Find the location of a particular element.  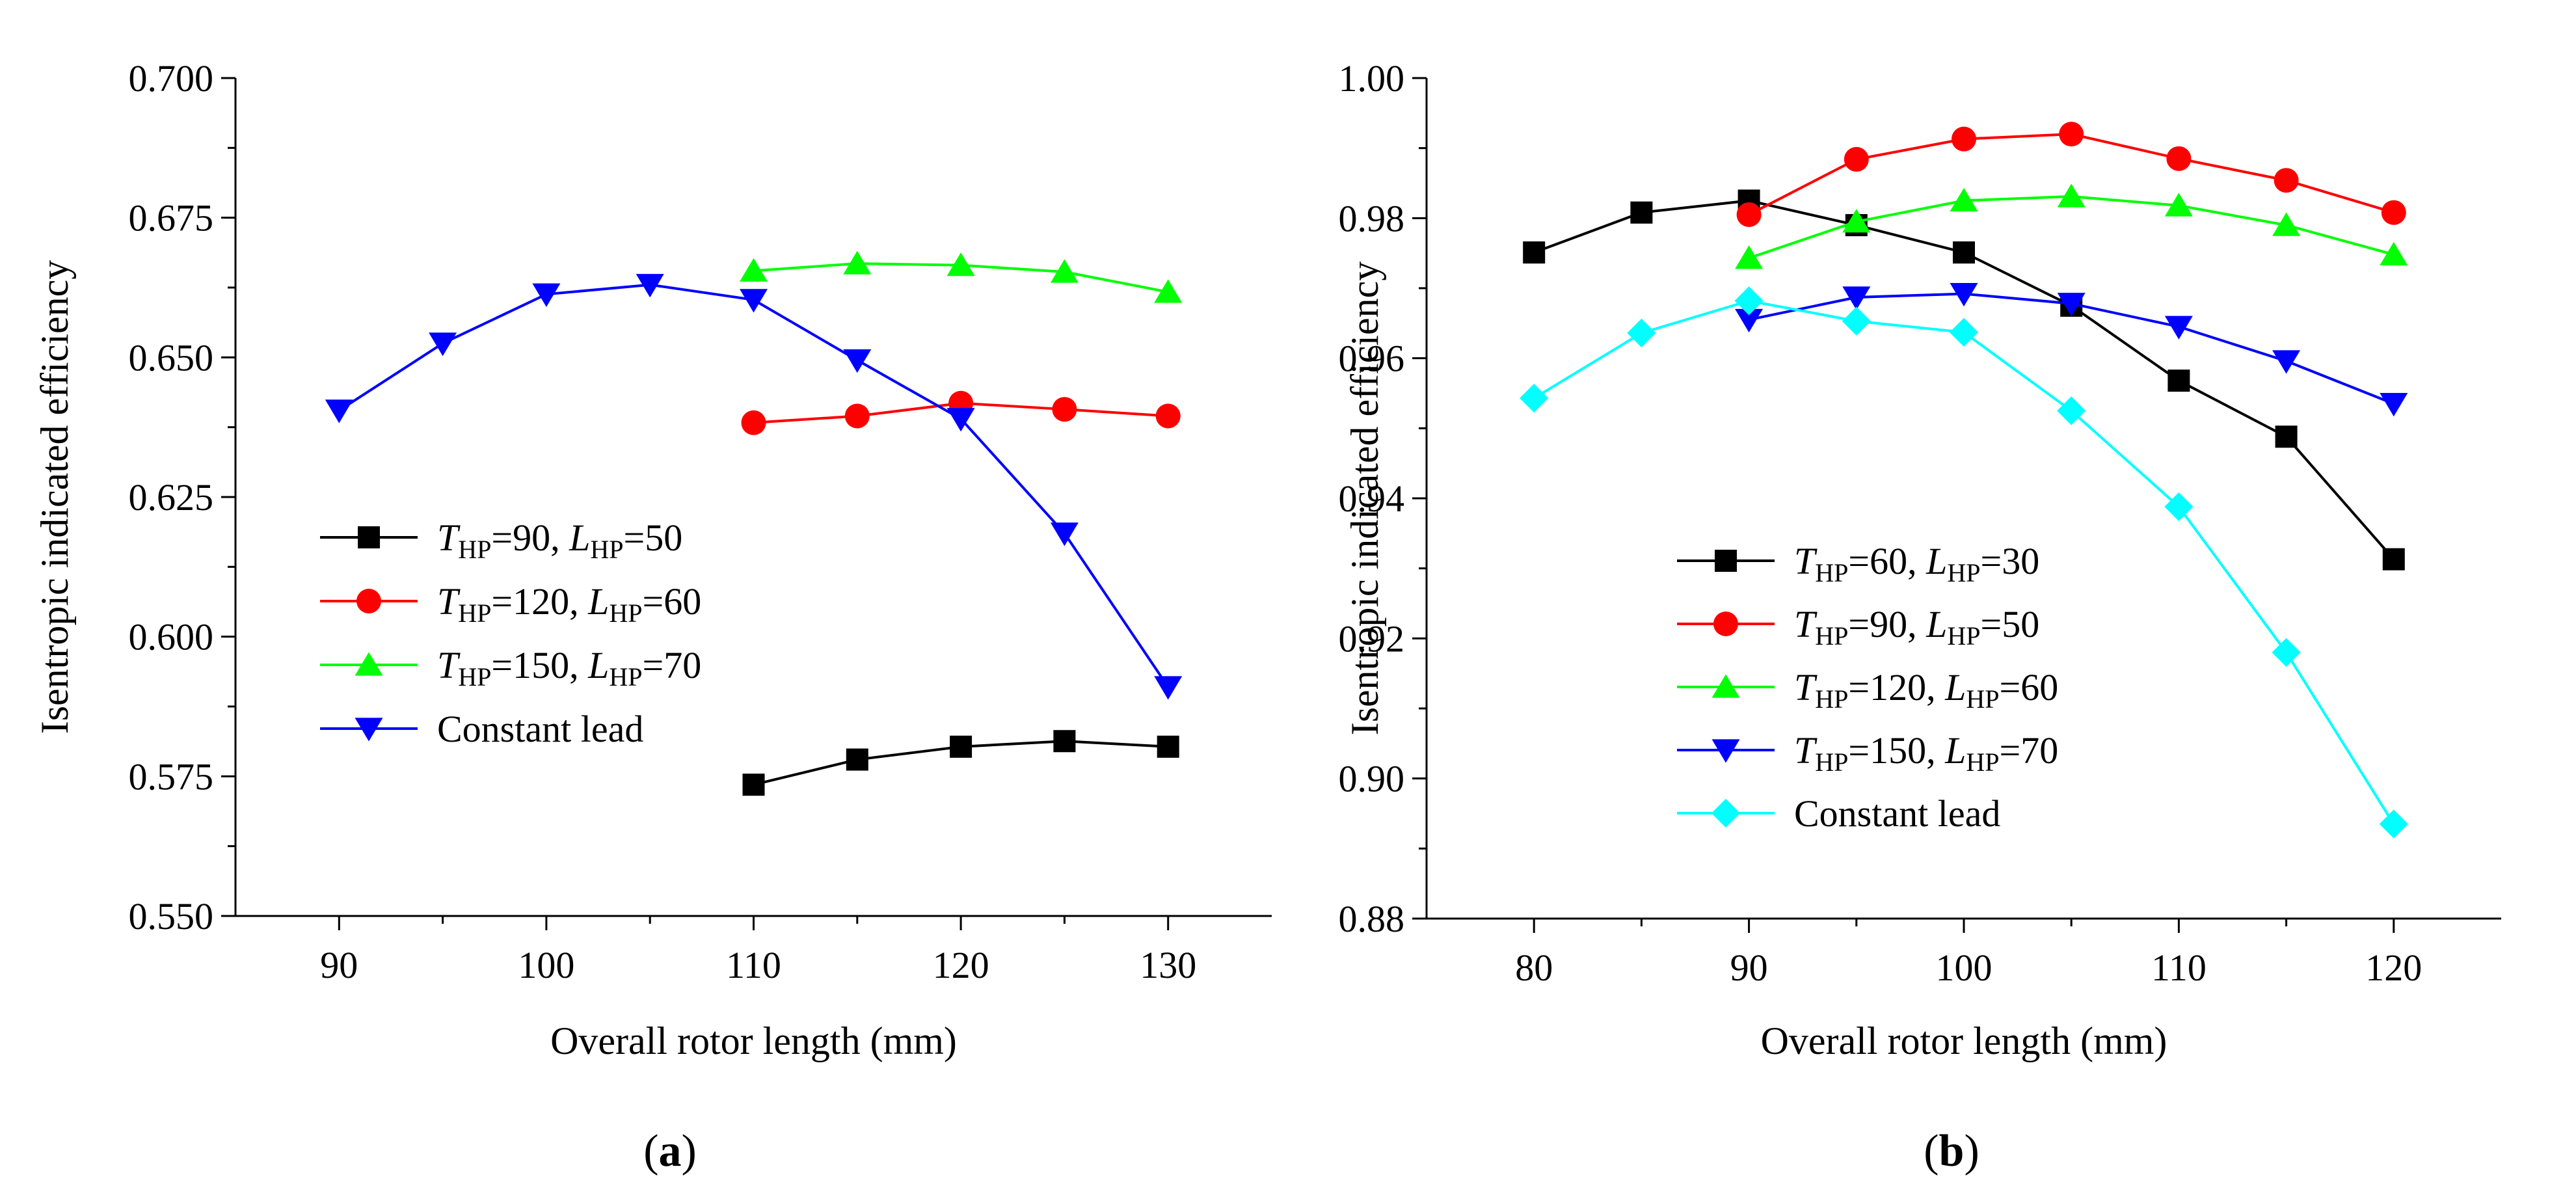

y-tick-label: 0.98 is located at coordinates (1372, 218).